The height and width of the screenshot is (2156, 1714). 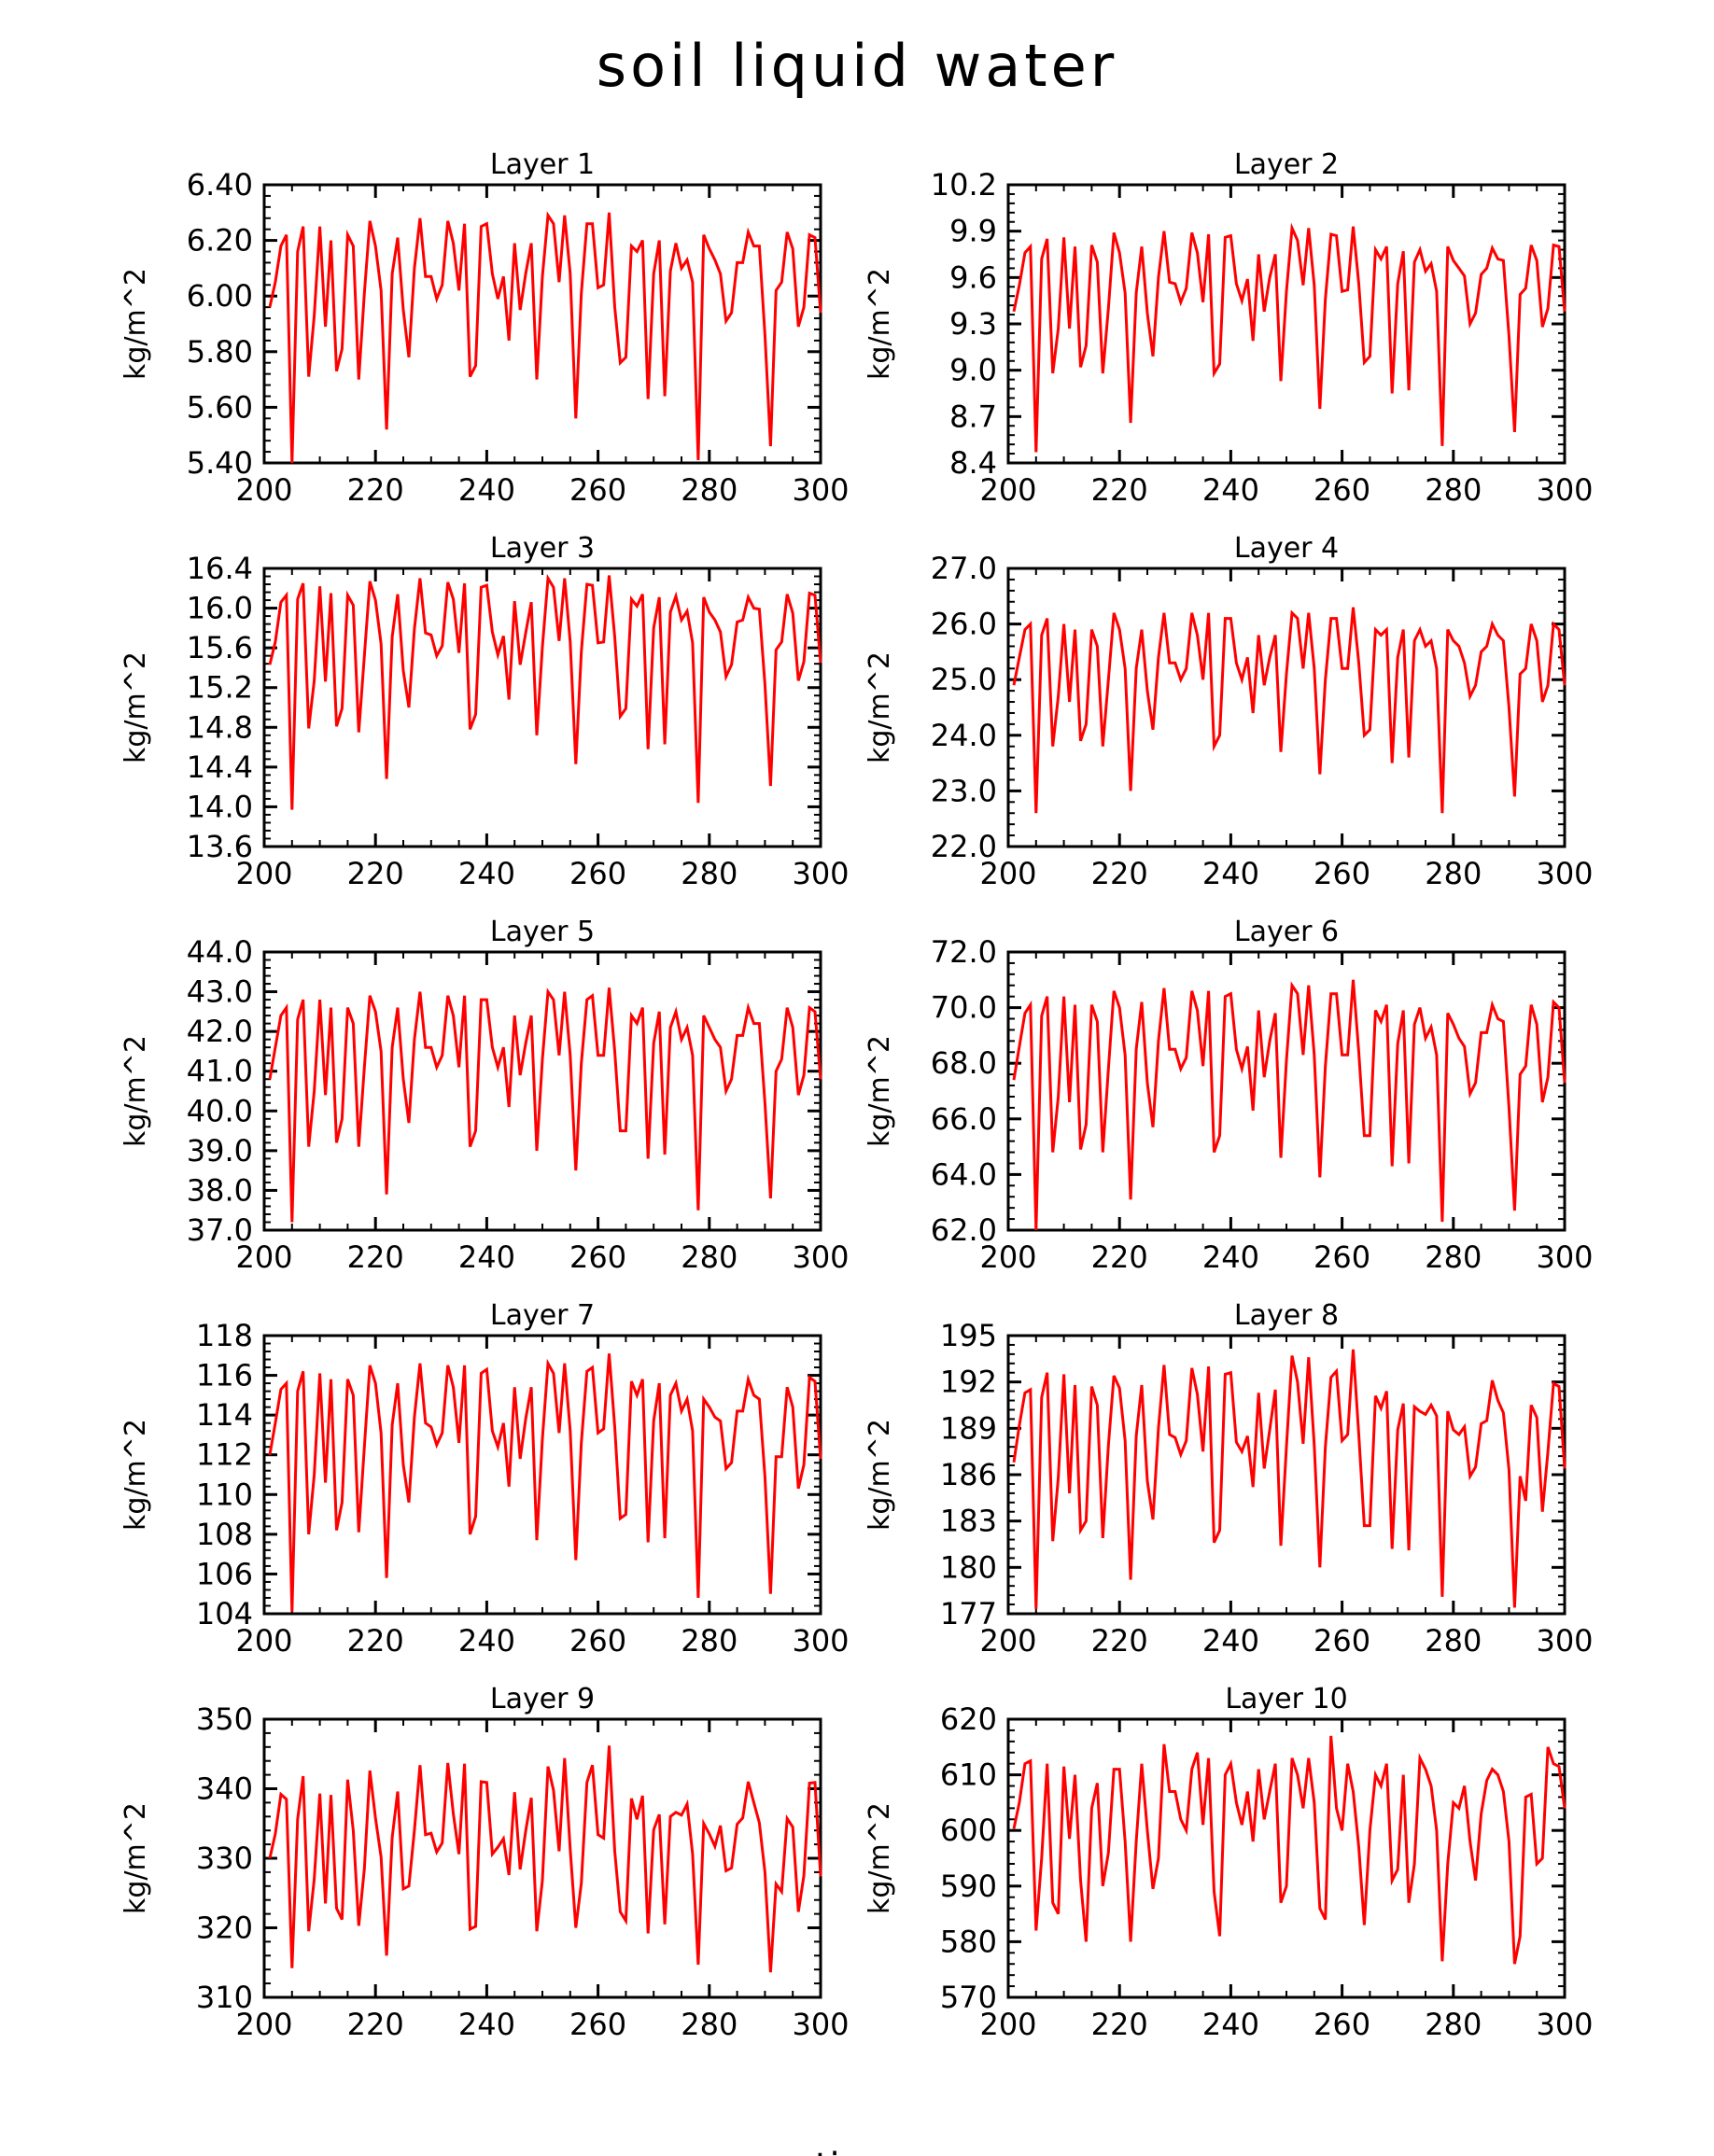 What do you see at coordinates (969, 1613) in the screenshot?
I see `y-tick-label: 177` at bounding box center [969, 1613].